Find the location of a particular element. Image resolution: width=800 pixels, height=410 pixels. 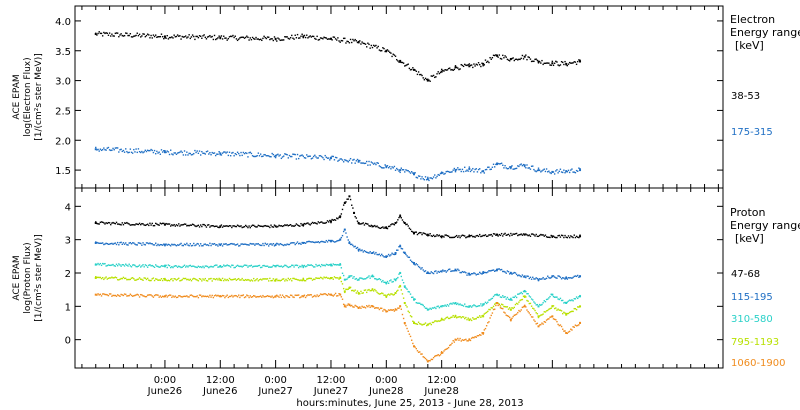

y-axis-label-electron: log(Electron Flux) is located at coordinates (28, 96).